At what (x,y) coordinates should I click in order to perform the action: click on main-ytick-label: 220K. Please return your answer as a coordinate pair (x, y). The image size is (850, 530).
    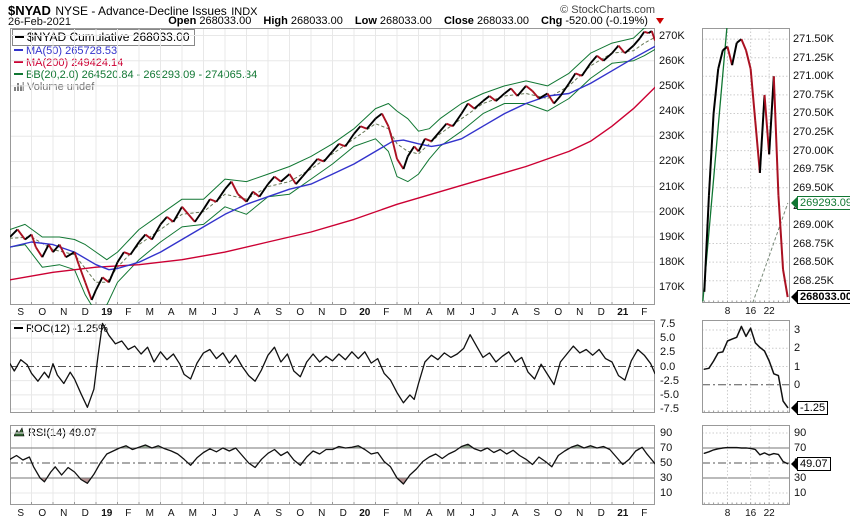
    Looking at the image, I should click on (672, 161).